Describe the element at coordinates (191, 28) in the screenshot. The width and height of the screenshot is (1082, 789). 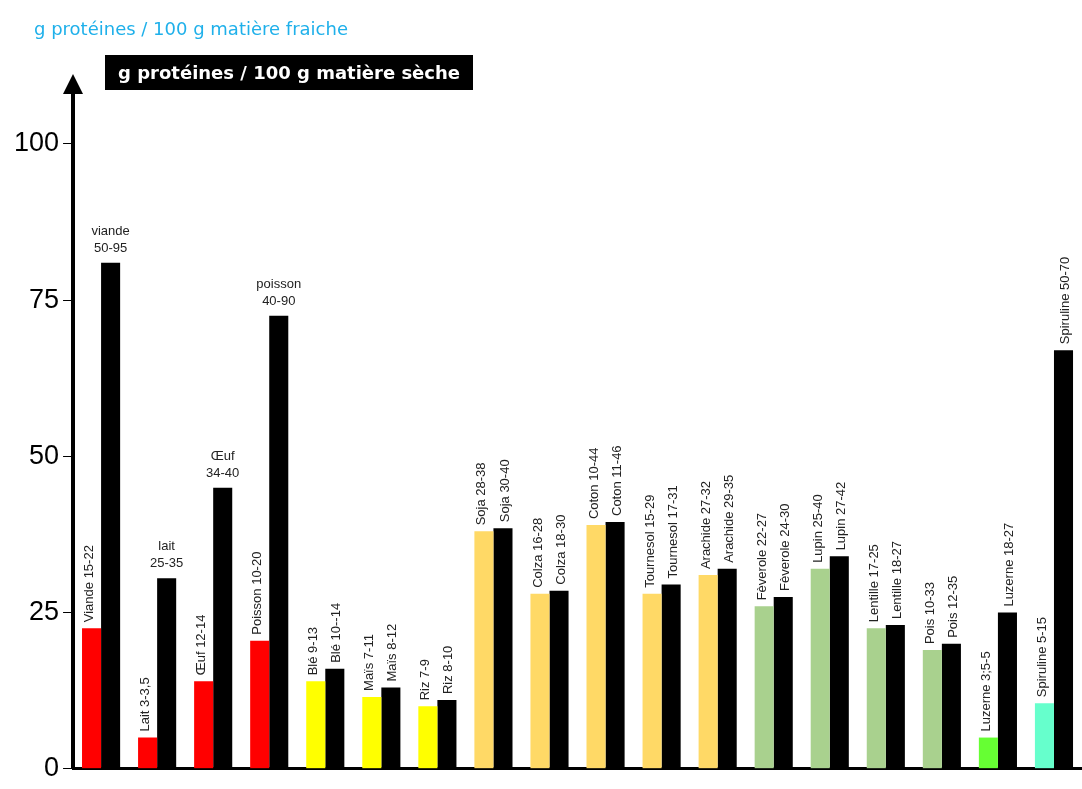
I see `y-axis-title: g protéines / 100 g matière fraiche` at that location.